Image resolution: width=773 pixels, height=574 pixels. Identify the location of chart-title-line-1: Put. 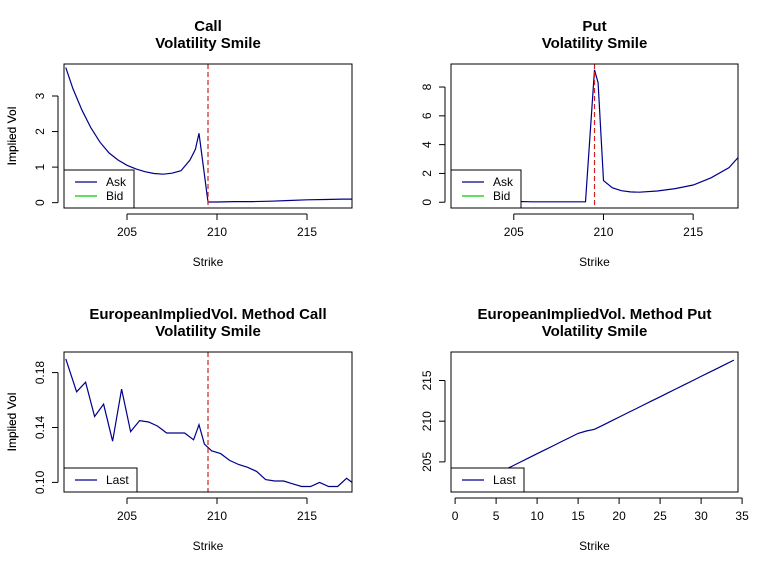
(594, 26).